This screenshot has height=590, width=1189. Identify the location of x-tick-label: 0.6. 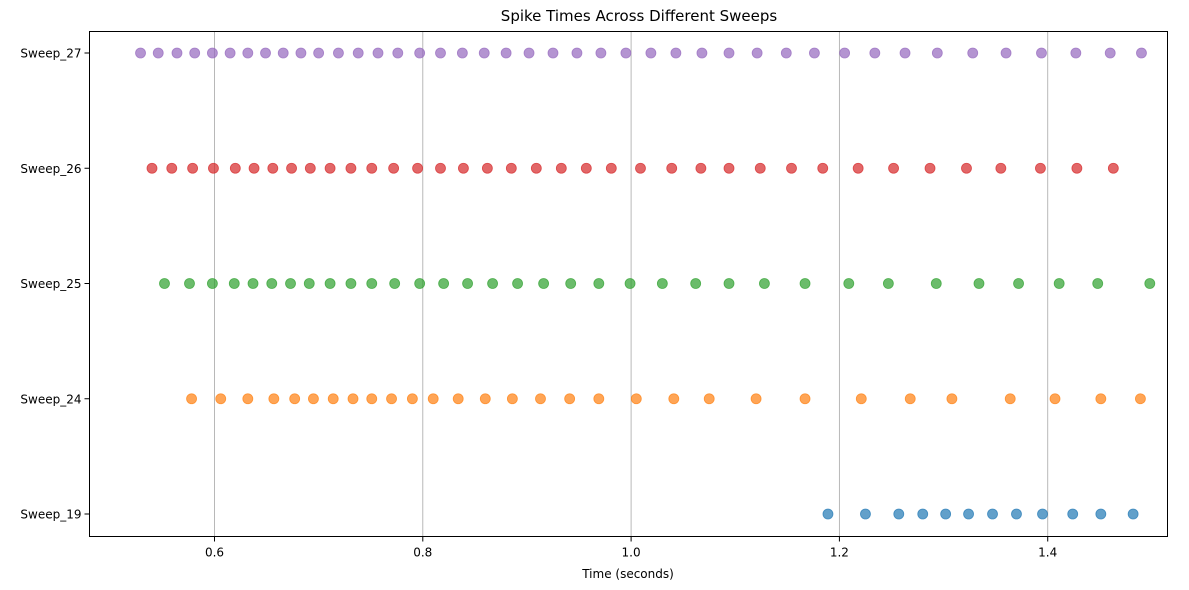
(214, 553).